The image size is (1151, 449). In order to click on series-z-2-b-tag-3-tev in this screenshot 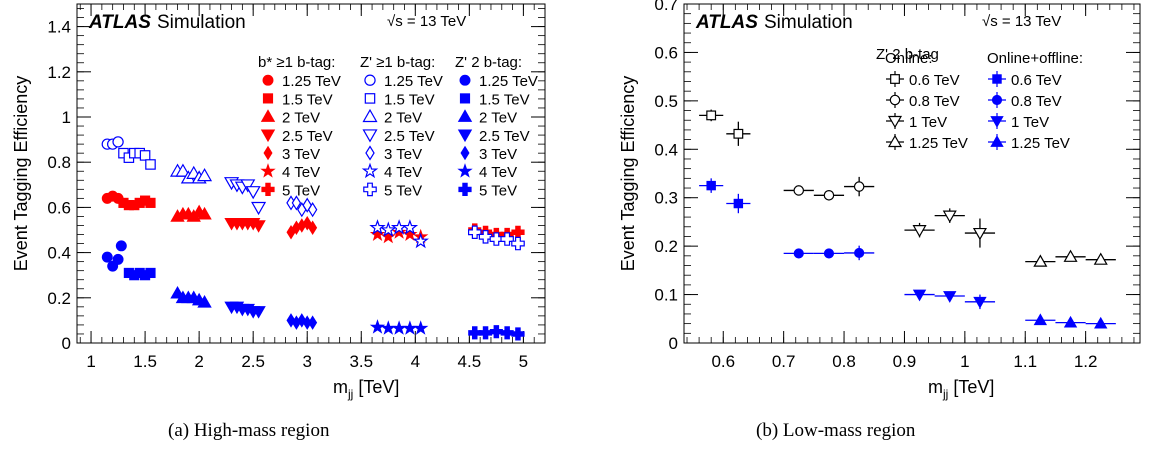, I will do `click(302, 321)`.